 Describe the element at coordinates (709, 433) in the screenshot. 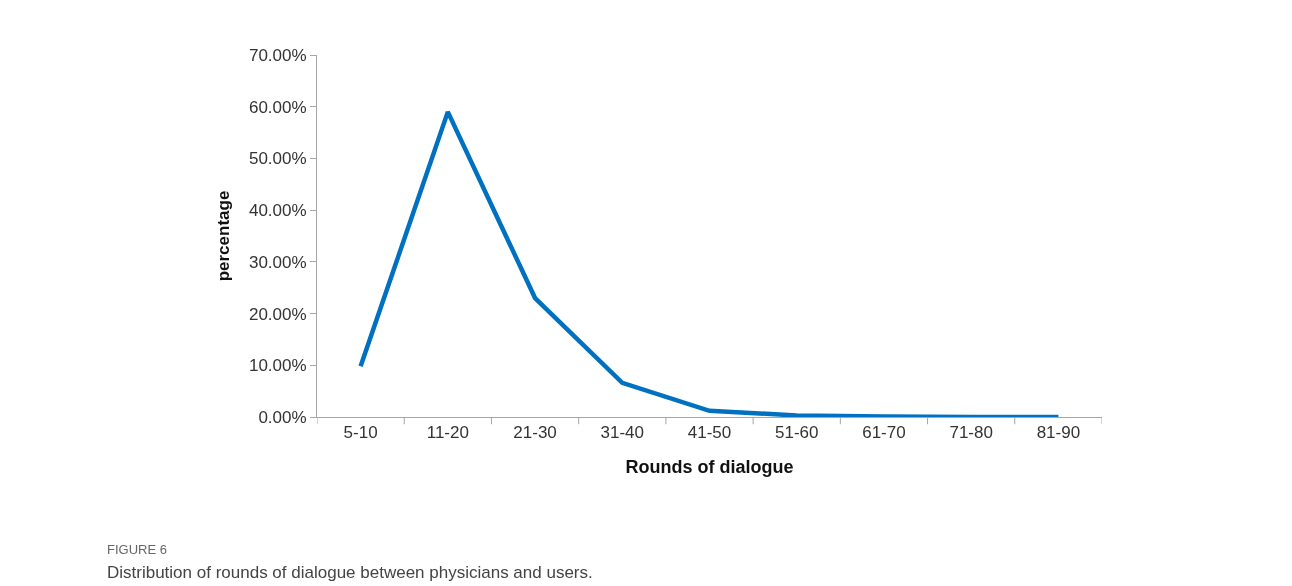

I see `x-tick-label: 41-50` at that location.